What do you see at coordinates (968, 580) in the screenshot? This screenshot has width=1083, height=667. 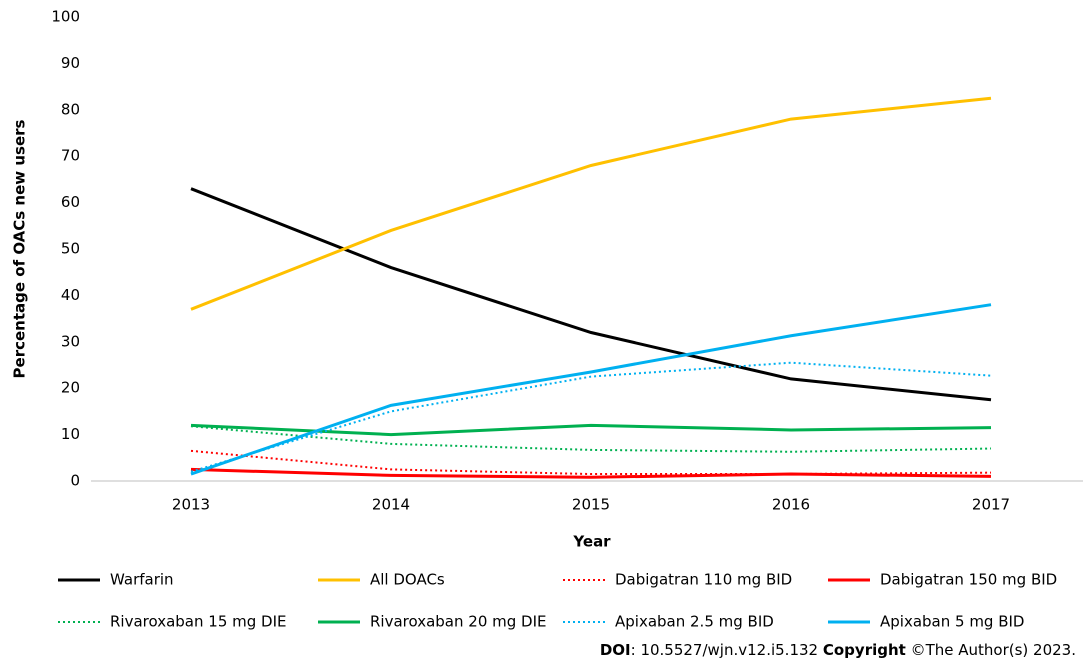 I see `legend-label: Dabigatran 150 mg BID` at bounding box center [968, 580].